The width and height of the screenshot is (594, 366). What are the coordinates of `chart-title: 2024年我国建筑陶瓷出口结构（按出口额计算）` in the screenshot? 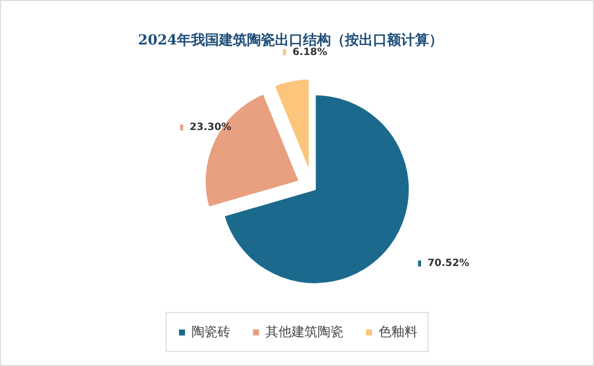 It's located at (290, 40).